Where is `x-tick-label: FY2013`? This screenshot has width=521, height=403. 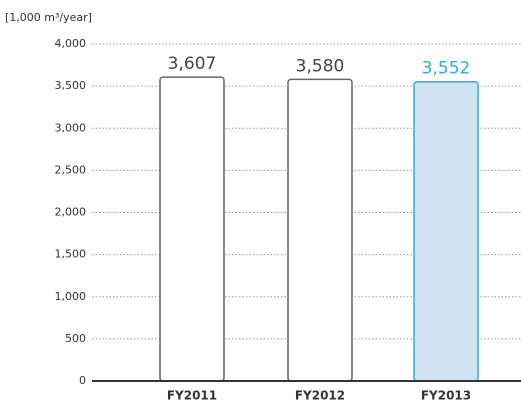
x-tick-label: FY2013 is located at coordinates (446, 396).